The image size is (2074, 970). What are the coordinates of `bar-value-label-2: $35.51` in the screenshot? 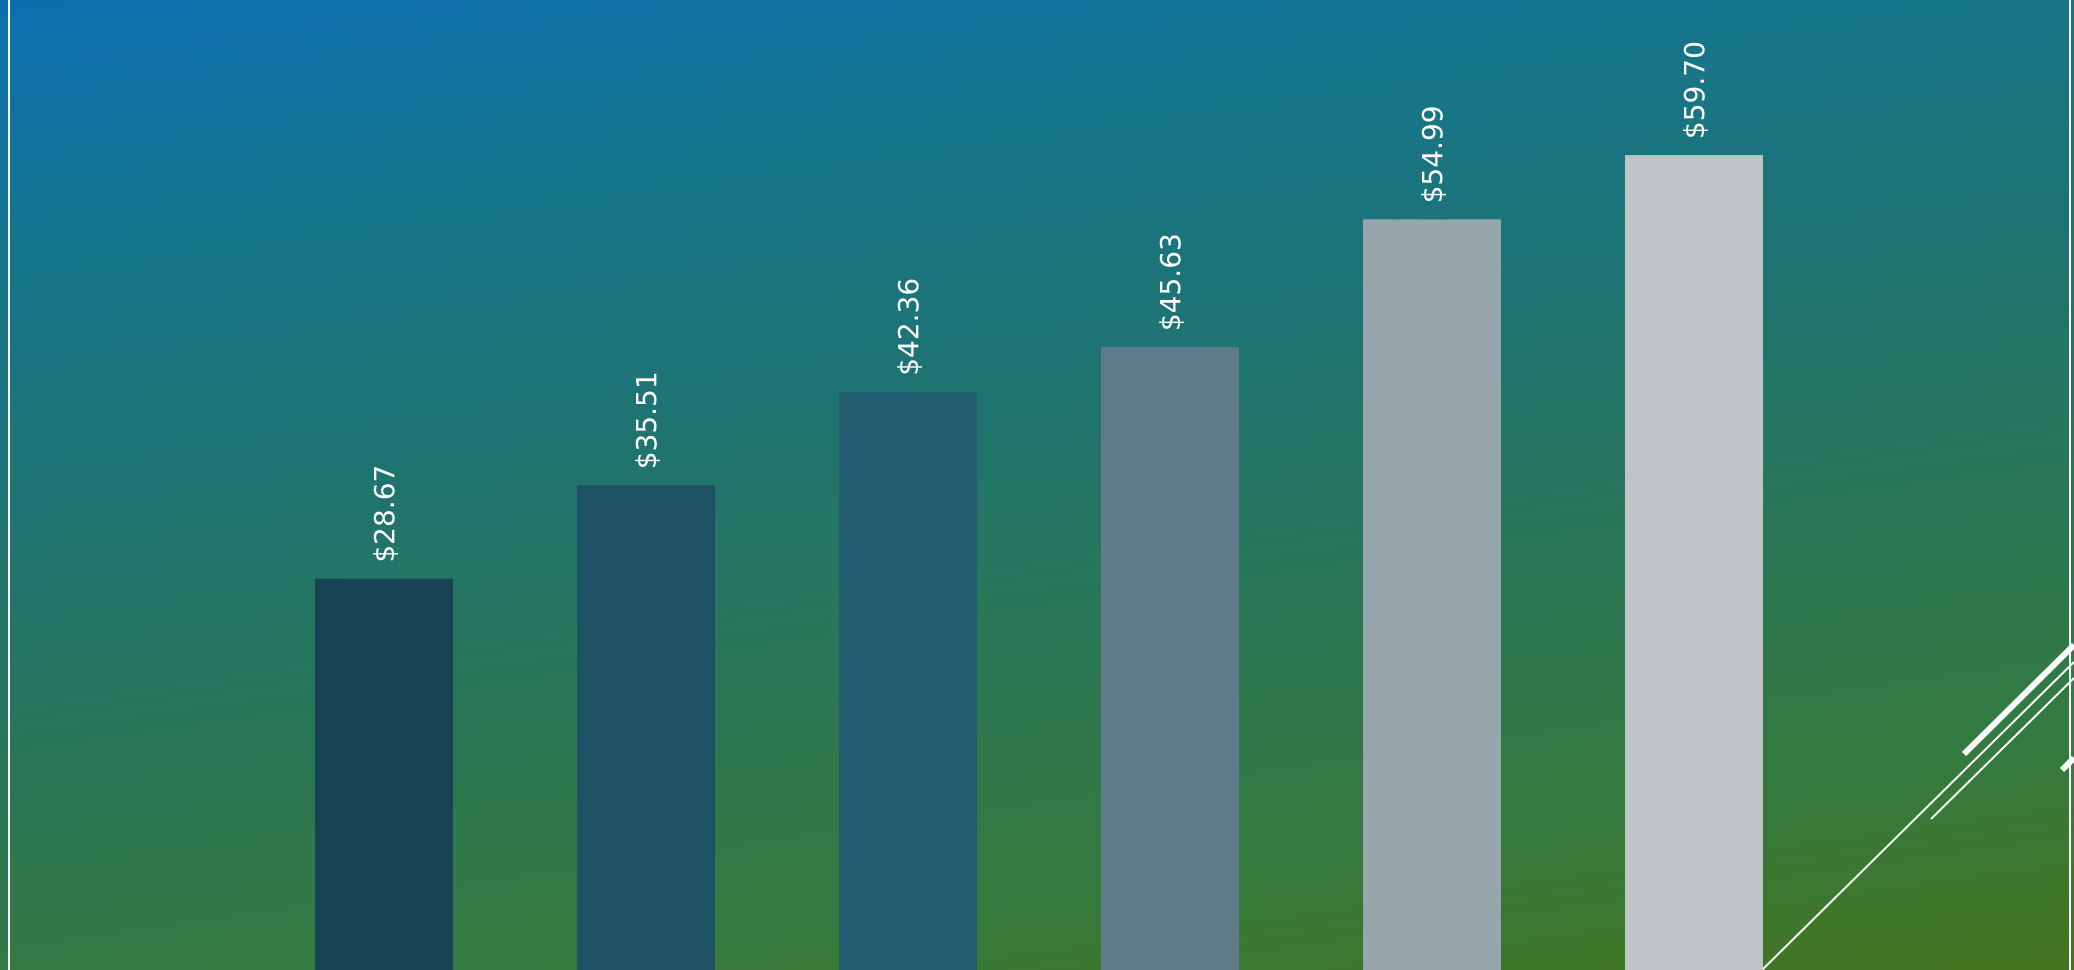 It's located at (646, 420).